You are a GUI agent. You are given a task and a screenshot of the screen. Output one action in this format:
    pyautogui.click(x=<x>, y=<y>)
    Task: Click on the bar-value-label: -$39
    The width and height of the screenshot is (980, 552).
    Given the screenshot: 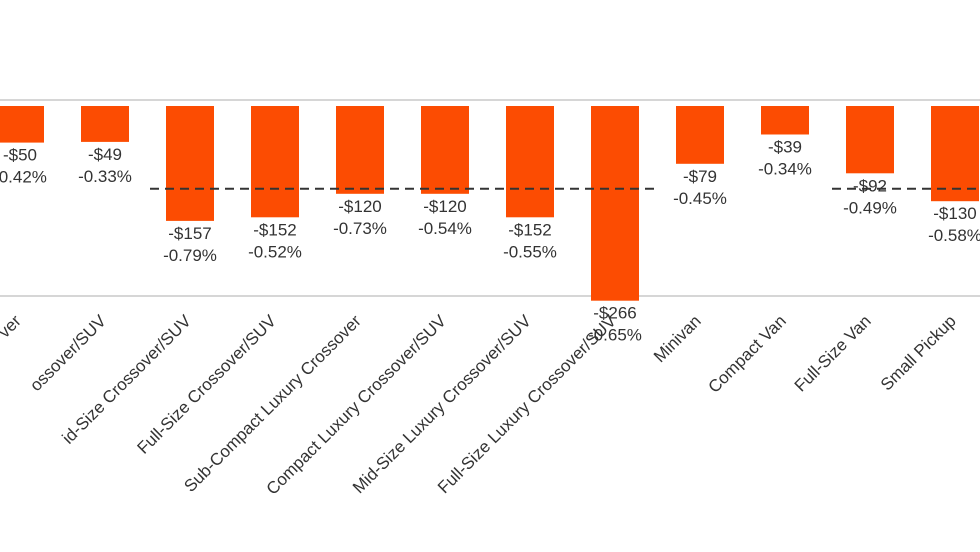 What is the action you would take?
    pyautogui.click(x=785, y=147)
    